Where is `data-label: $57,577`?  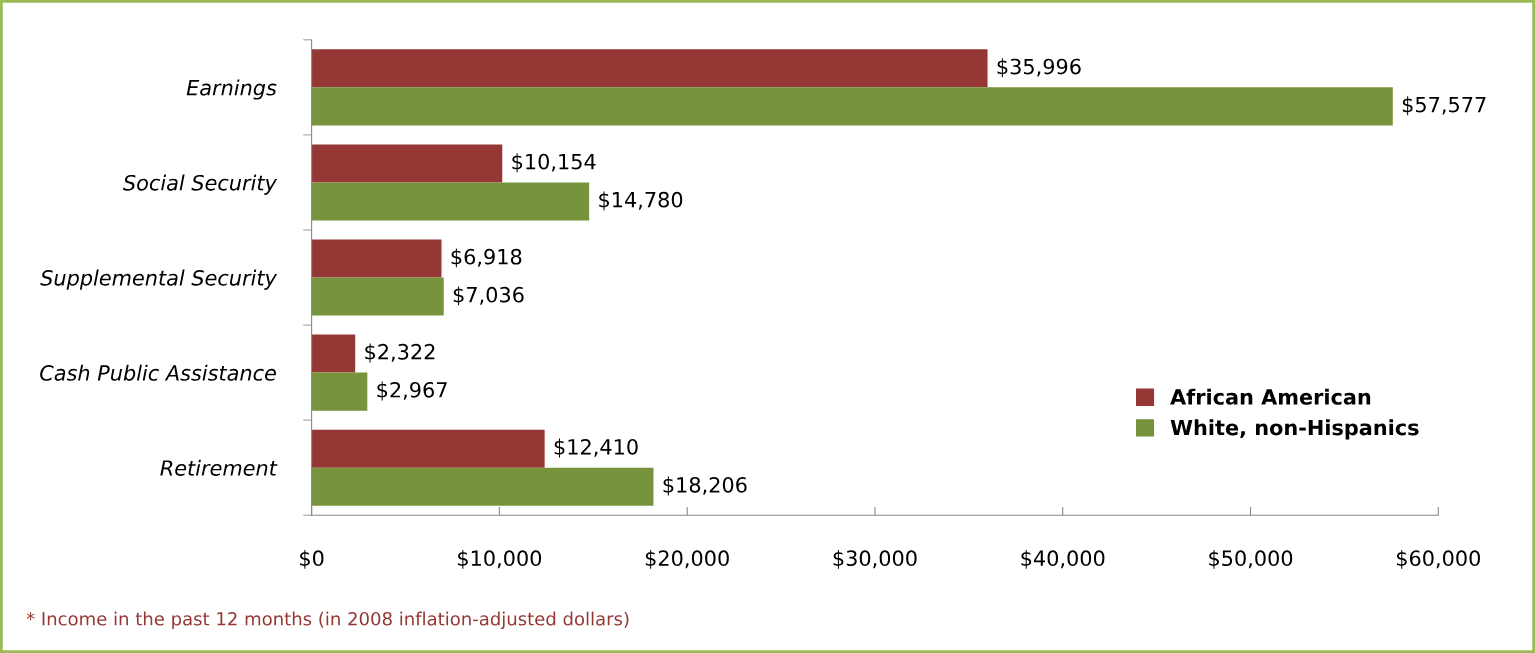 data-label: $57,577 is located at coordinates (1444, 106).